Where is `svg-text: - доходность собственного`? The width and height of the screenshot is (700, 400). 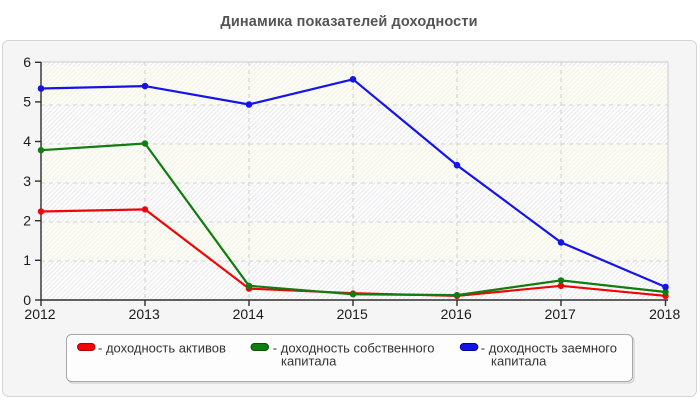
svg-text: - доходность собственного is located at coordinates (354, 348).